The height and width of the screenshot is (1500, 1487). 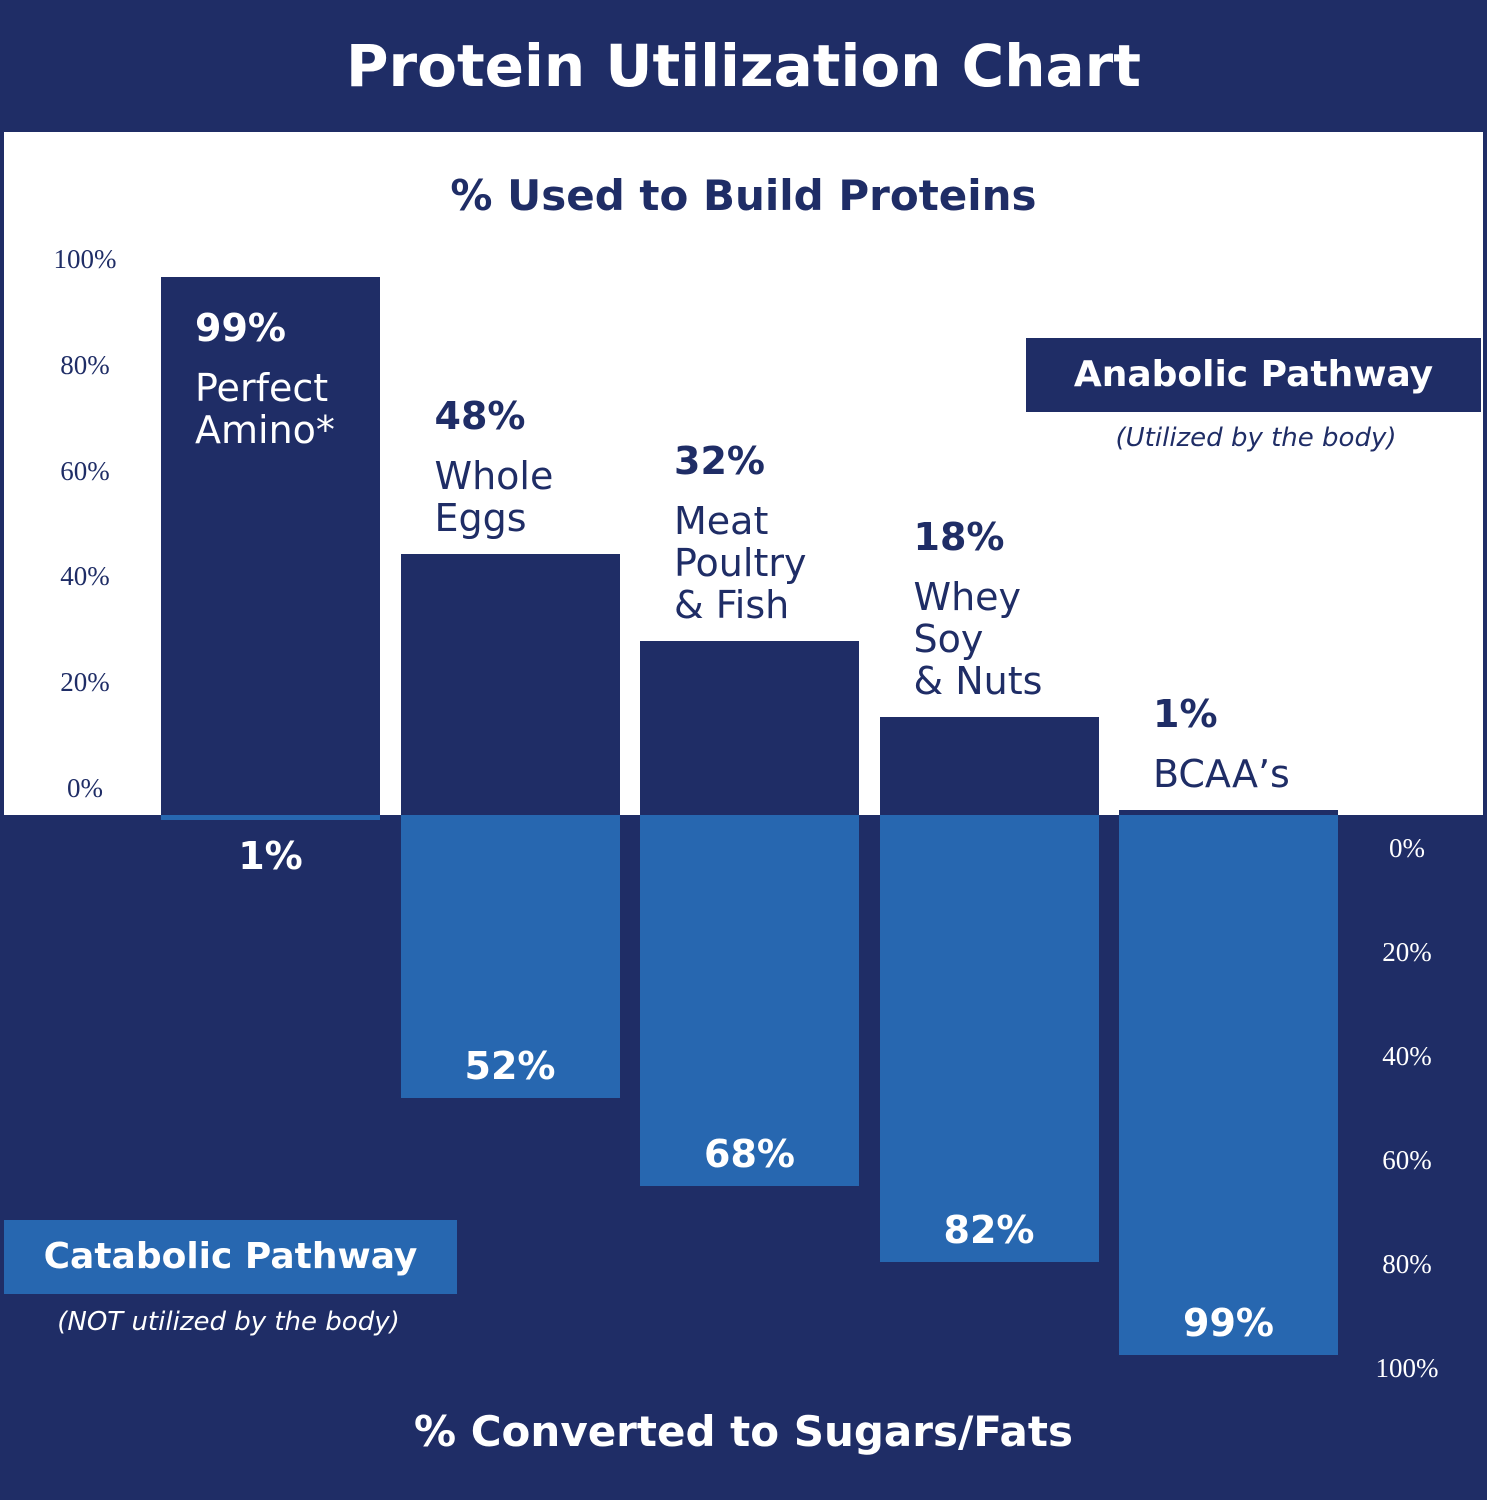 What do you see at coordinates (989, 1229) in the screenshot?
I see `value-label: 82%` at bounding box center [989, 1229].